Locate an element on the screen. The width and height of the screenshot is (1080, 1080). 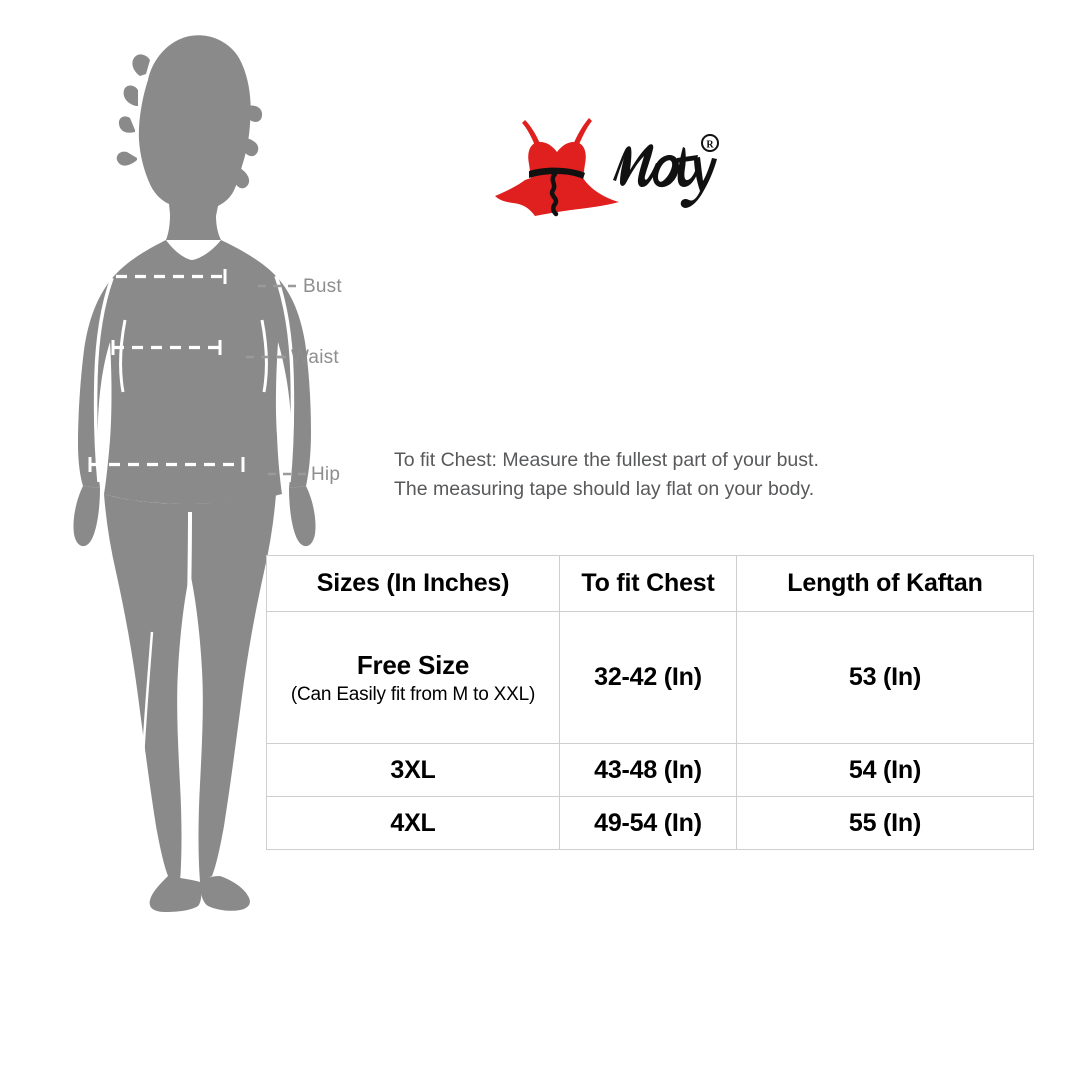
registered-trademark-icon: R is located at coordinates (710, 143).